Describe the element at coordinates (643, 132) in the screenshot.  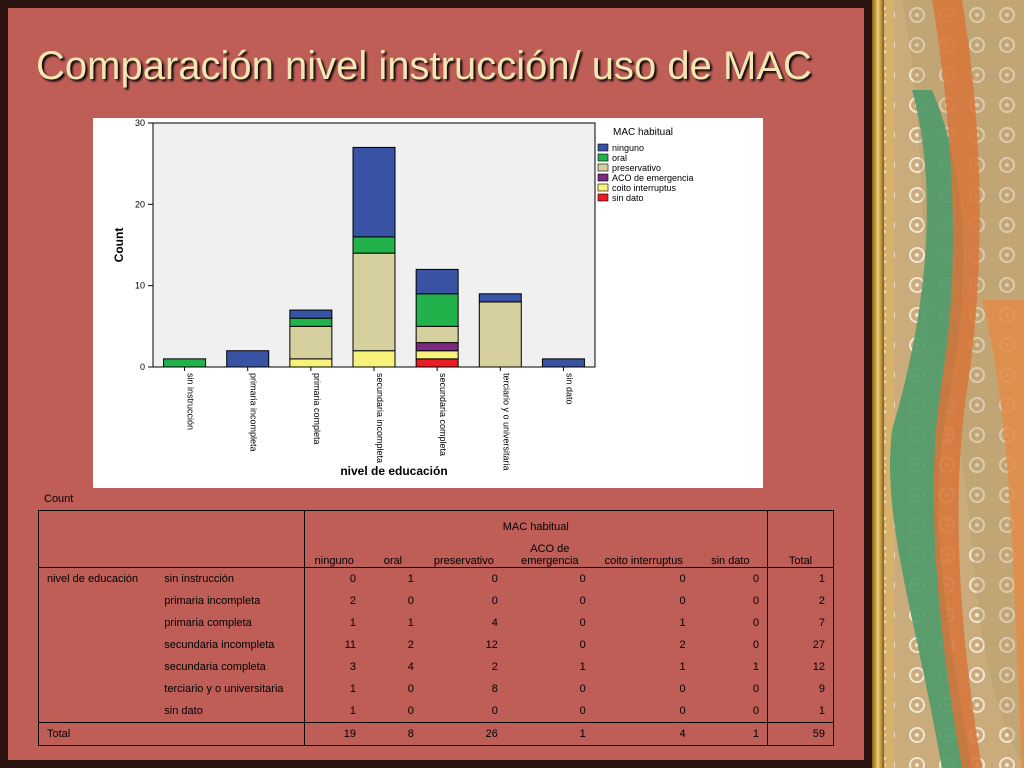
I see `legend-title: MAC habitual` at that location.